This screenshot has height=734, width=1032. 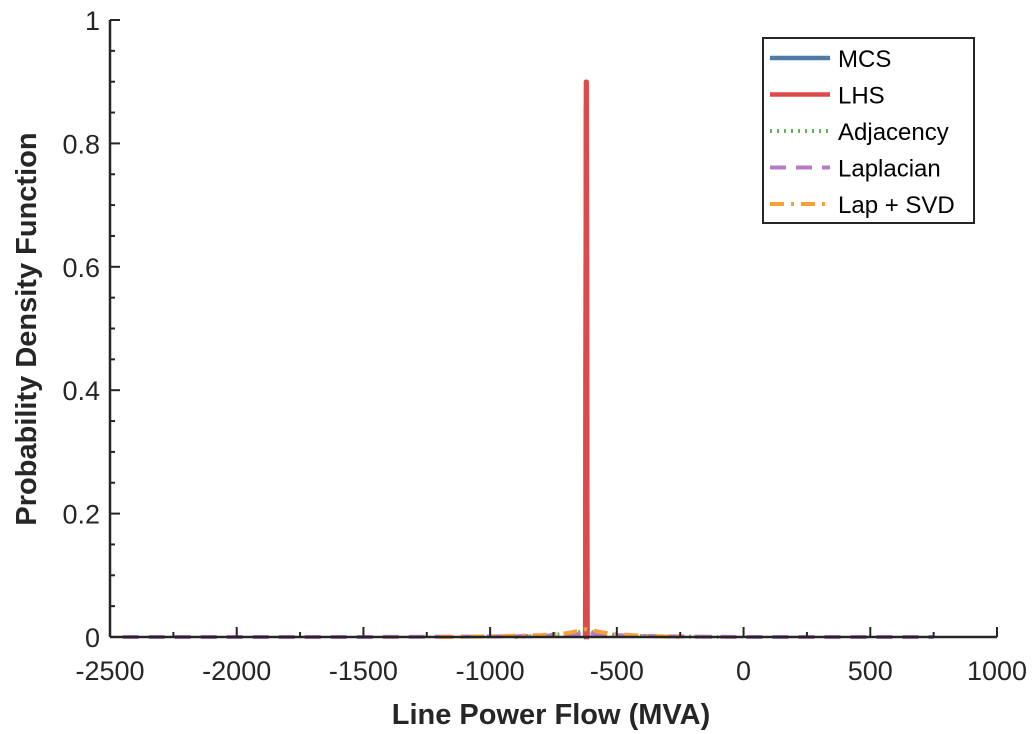 What do you see at coordinates (81, 144) in the screenshot?
I see `y-tick-label: 0.8` at bounding box center [81, 144].